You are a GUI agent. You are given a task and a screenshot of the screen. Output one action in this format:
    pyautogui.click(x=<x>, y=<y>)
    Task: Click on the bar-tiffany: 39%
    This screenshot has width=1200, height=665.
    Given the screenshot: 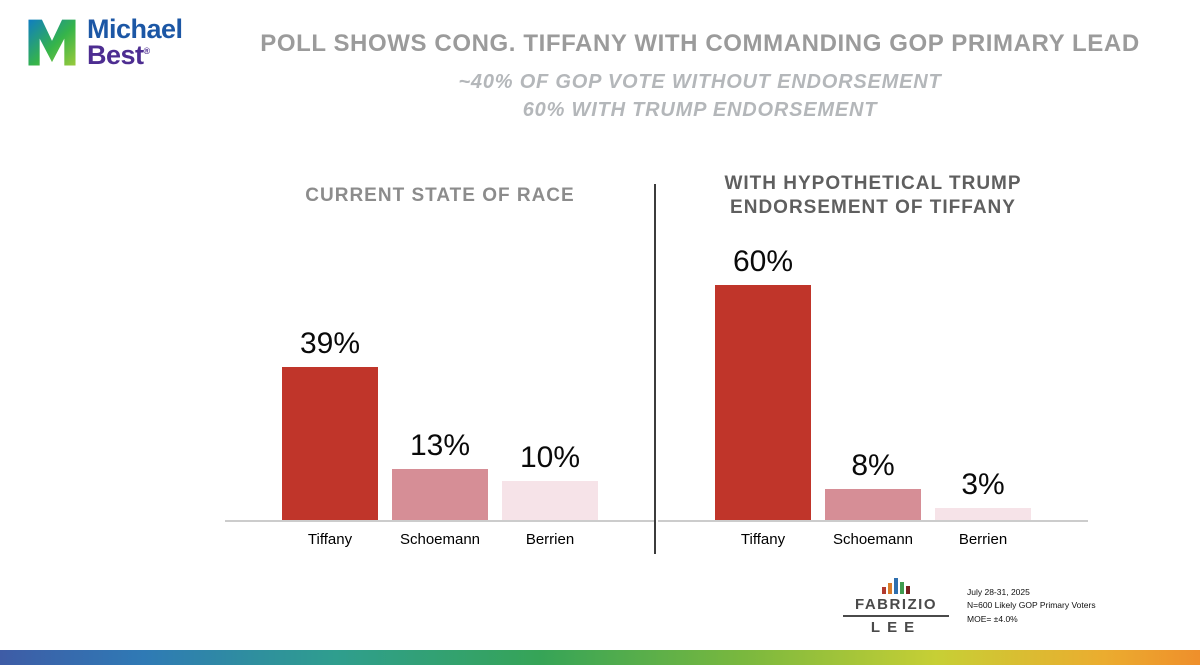 What is the action you would take?
    pyautogui.click(x=330, y=423)
    